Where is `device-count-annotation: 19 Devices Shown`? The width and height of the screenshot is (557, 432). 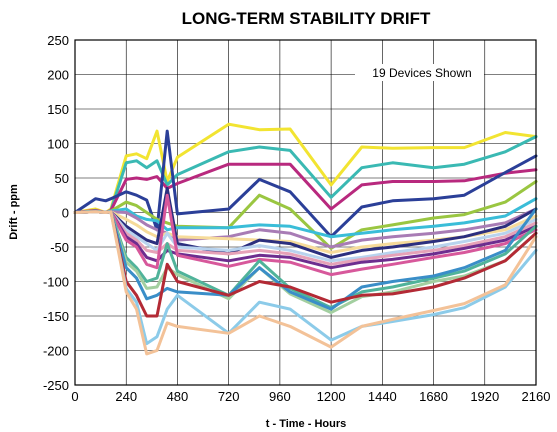 device-count-annotation: 19 Devices Shown is located at coordinates (421, 73).